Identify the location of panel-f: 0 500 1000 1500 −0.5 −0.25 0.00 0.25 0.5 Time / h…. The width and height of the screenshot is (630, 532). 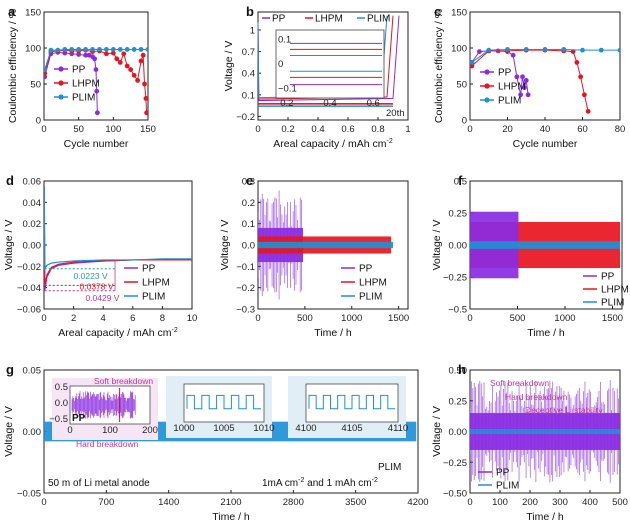
(530, 256).